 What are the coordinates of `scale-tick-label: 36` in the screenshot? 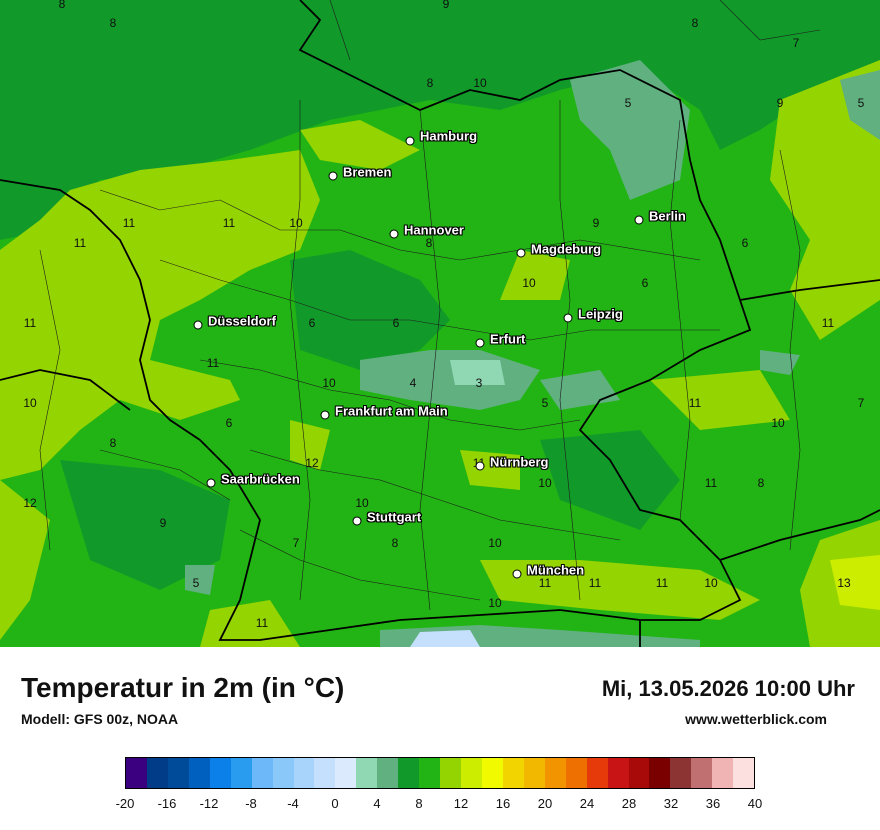 It's located at (713, 803).